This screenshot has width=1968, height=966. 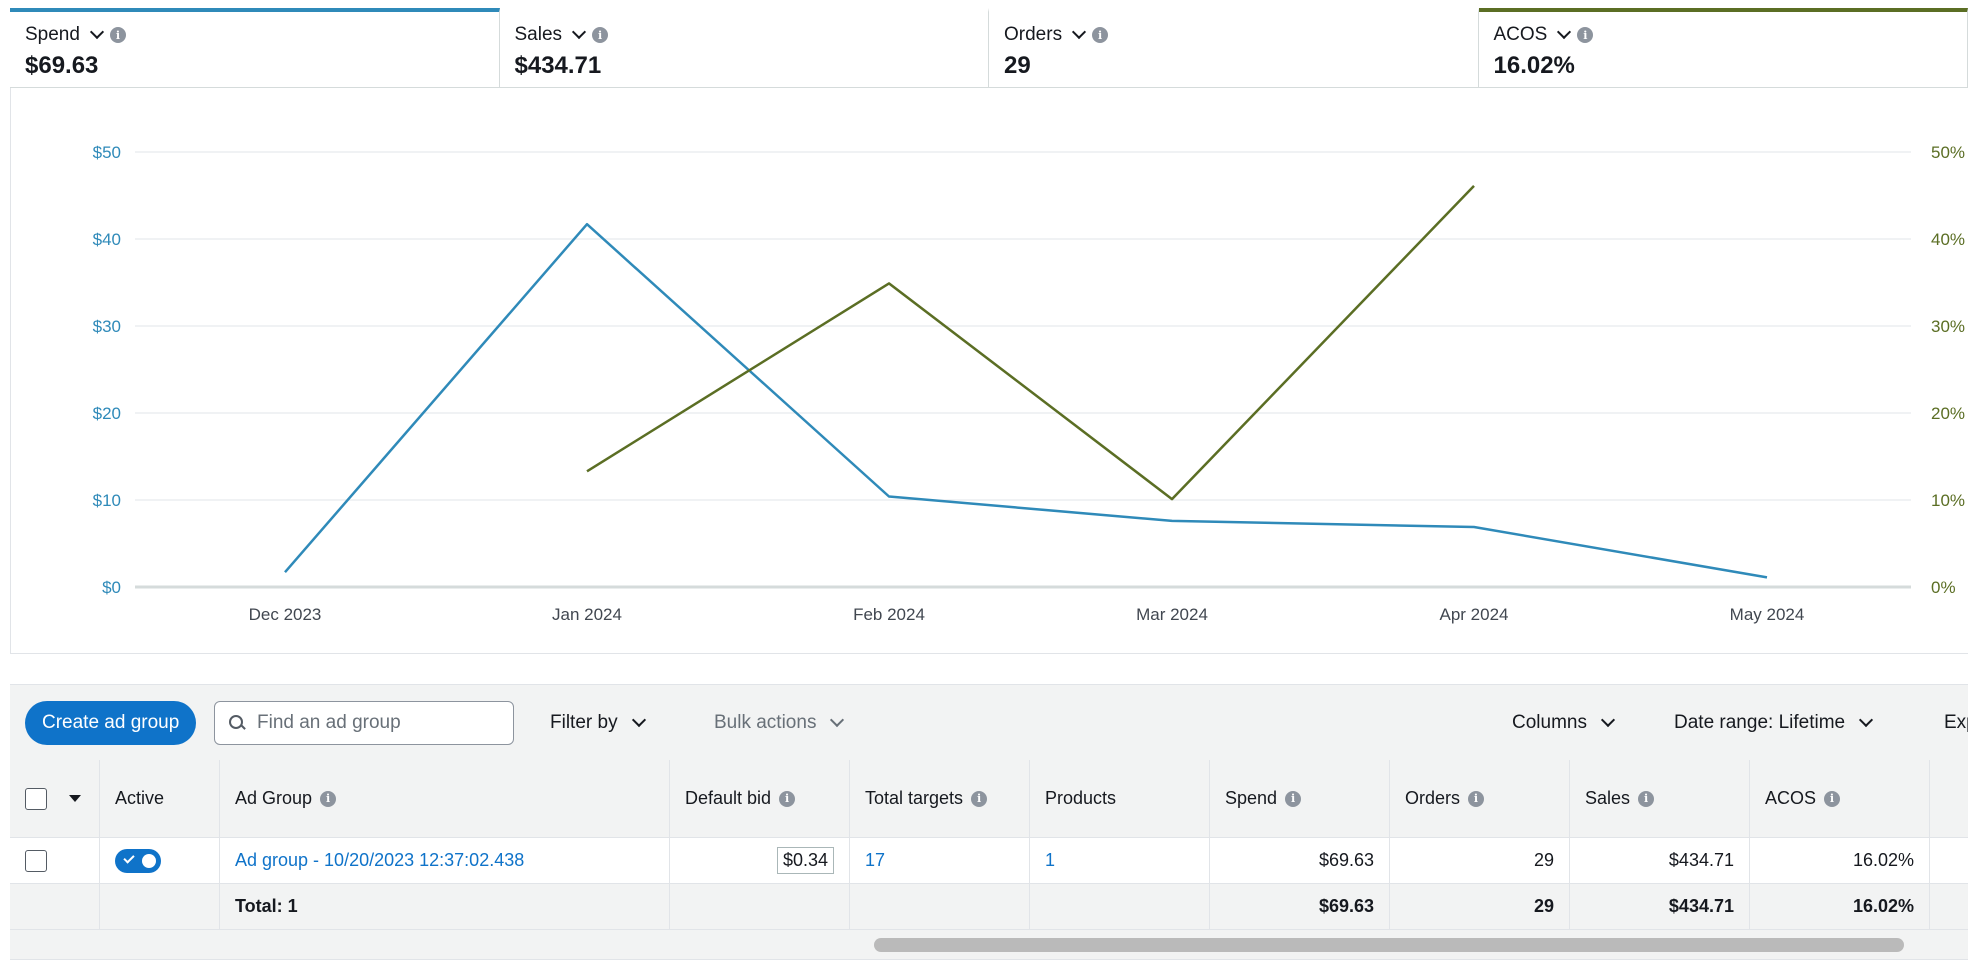 I want to click on filter-by-label: Filter by, so click(x=584, y=722).